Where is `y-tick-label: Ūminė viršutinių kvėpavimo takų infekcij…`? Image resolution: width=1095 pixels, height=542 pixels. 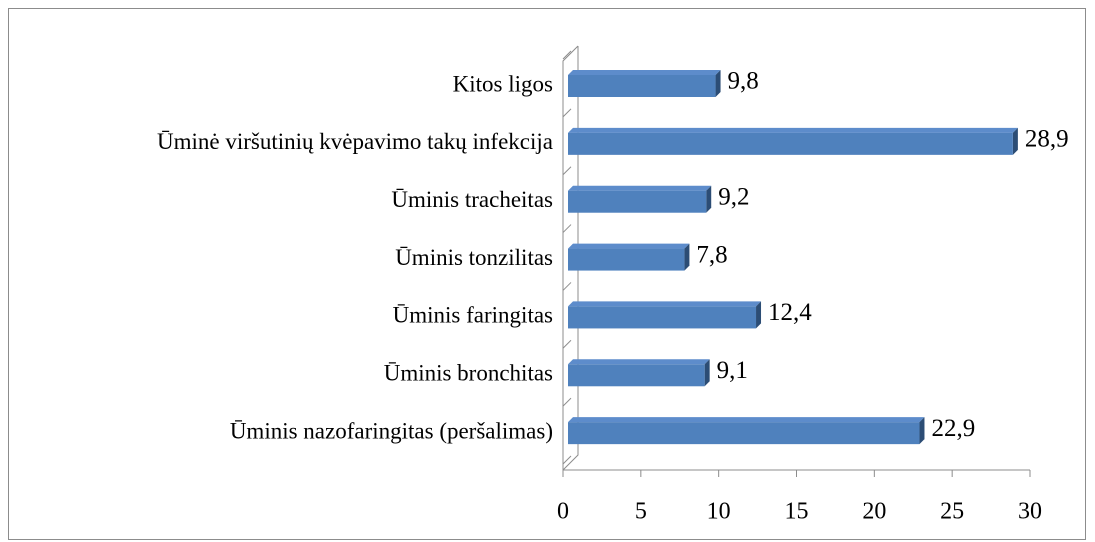 y-tick-label: Ūminė viršutinių kvėpavimo takų infekcij… is located at coordinates (355, 141).